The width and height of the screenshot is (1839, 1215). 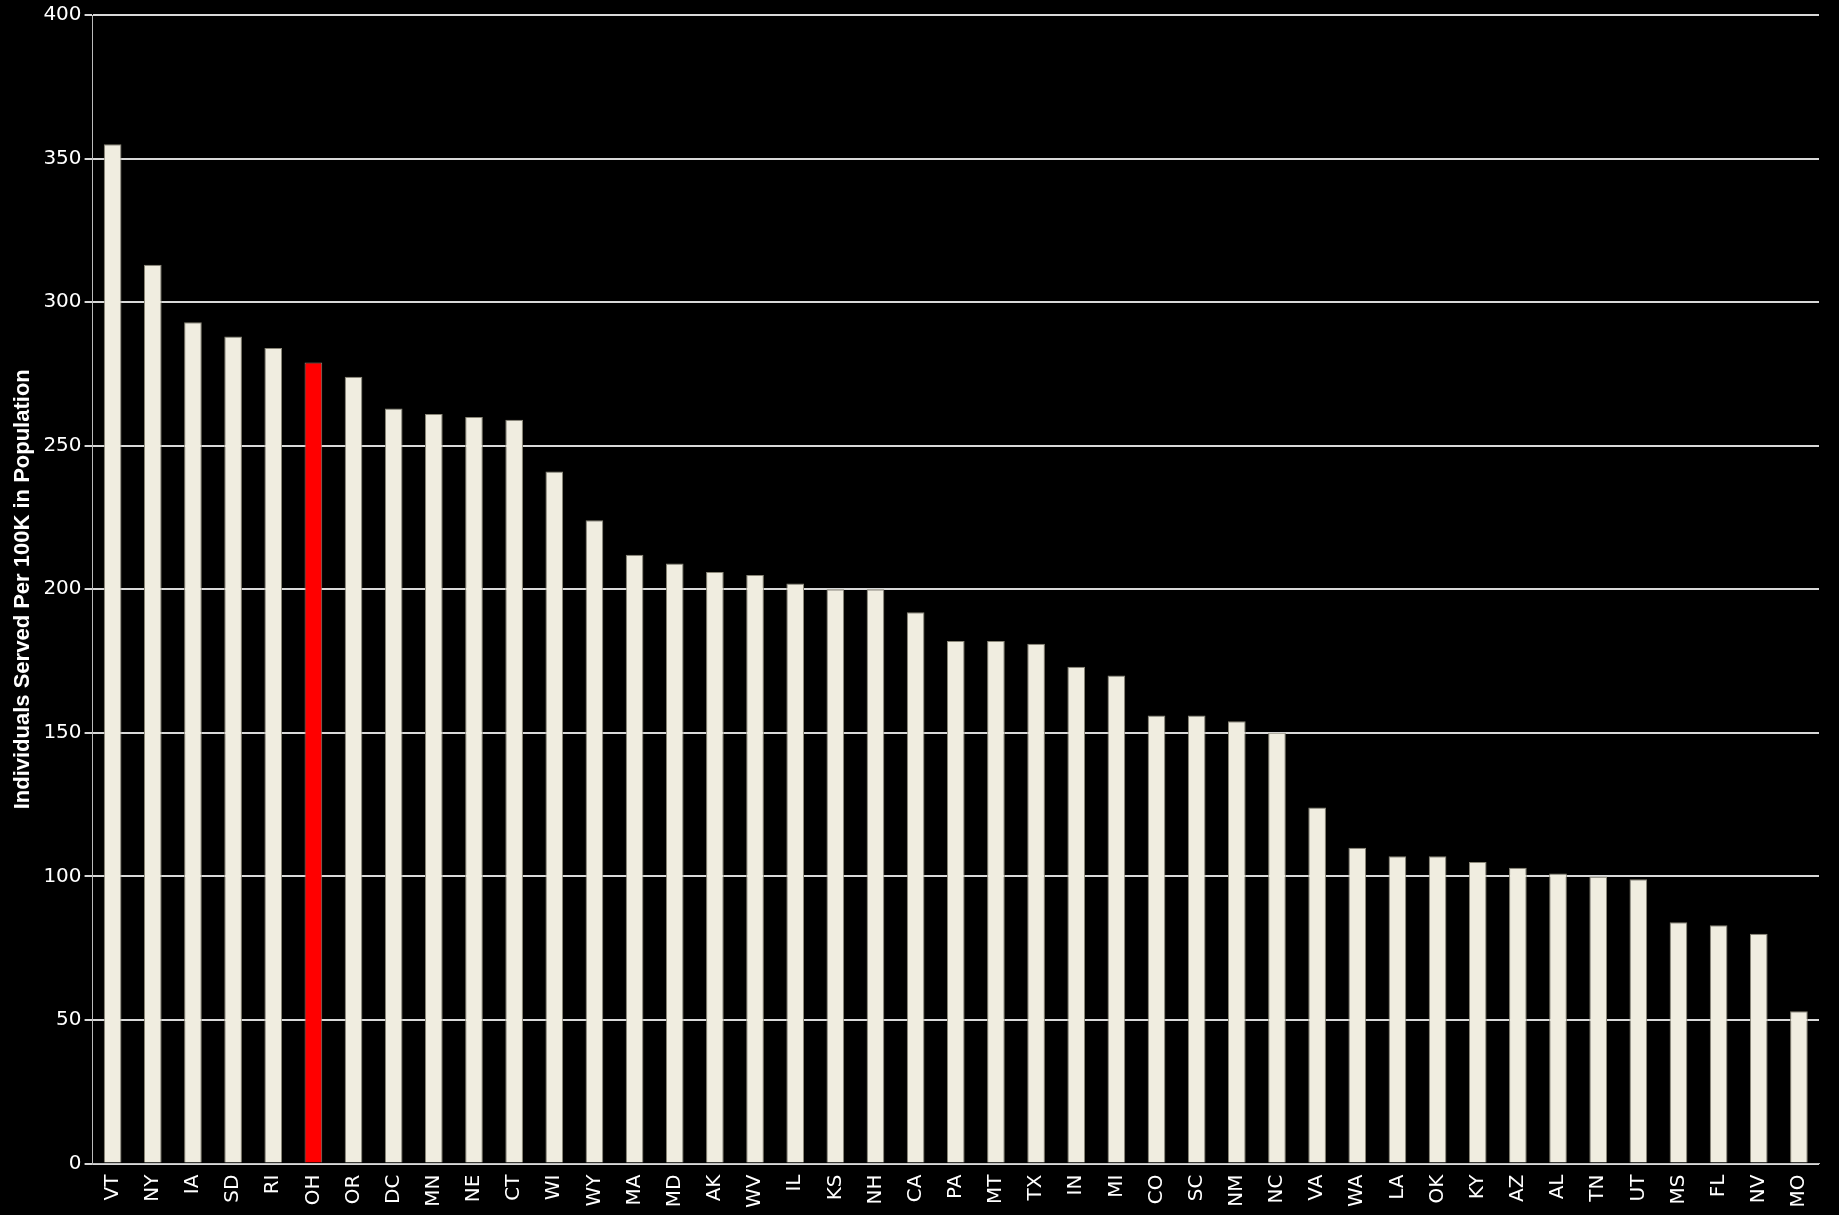 I want to click on x-tick-label: MD, so click(x=672, y=1191).